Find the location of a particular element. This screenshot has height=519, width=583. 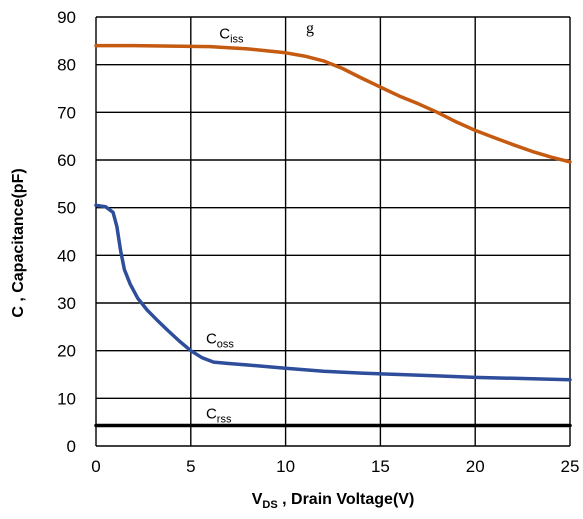

x-tick-label: 20 is located at coordinates (475, 466).